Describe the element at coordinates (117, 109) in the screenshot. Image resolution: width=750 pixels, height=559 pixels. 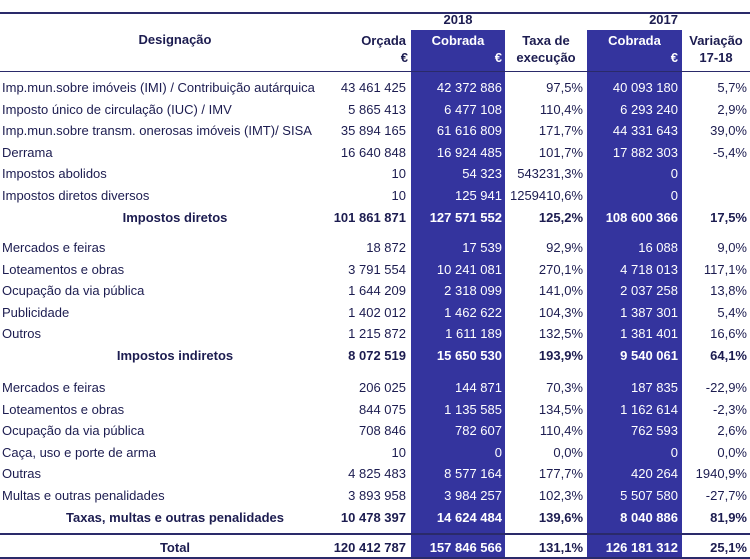
I see `row-label: Imposto único de circulação (IUC) / IMV` at that location.